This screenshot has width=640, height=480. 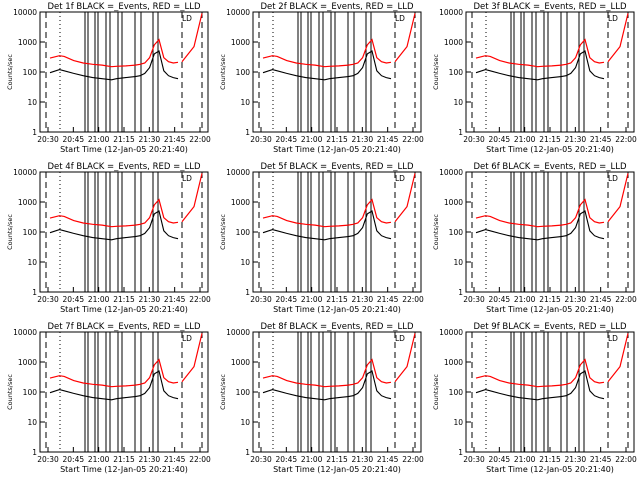 What do you see at coordinates (336, 167) in the screenshot?
I see `panel-title: Det 5f BLACK =_Events, RED =_LLD` at bounding box center [336, 167].